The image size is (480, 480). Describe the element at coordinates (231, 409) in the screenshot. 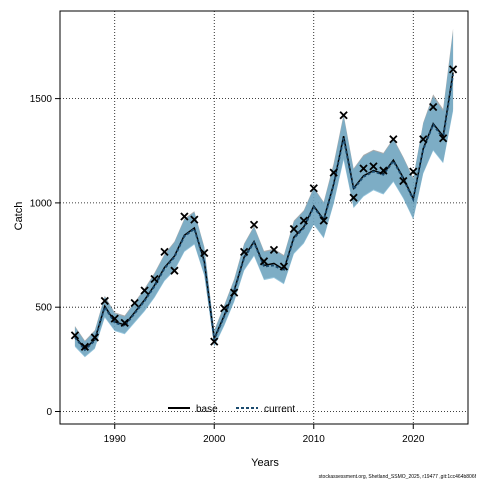

I see `legend: base current` at that location.